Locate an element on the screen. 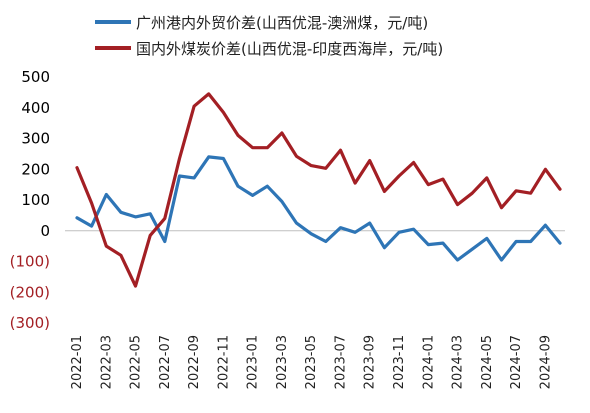  x-tick-label: 2023-07 is located at coordinates (341, 362).